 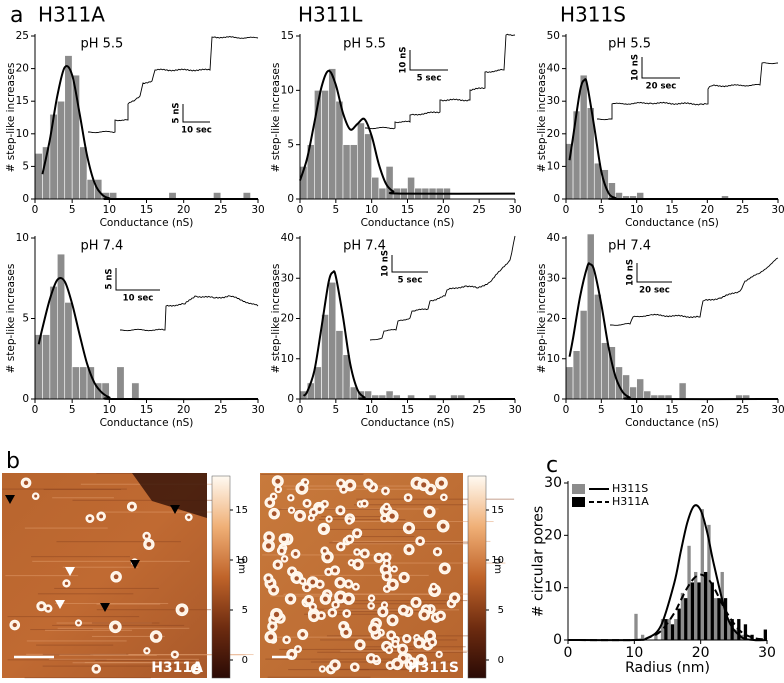 I want to click on y-tick-label: 25, so click(x=22, y=36).